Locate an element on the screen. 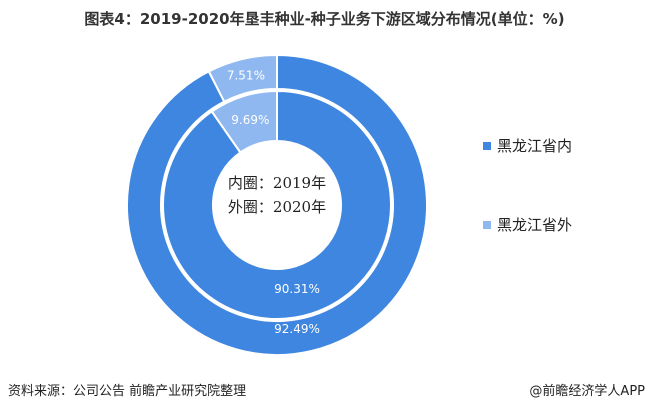 This screenshot has height=412, width=649. data-label-inner-1: 9.69% is located at coordinates (250, 120).